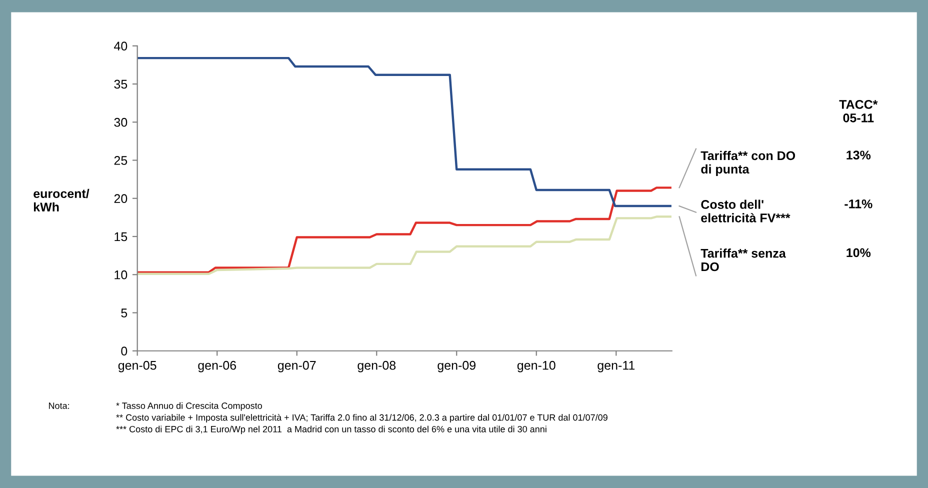 The image size is (928, 488). What do you see at coordinates (858, 253) in the screenshot?
I see `text: 10%` at bounding box center [858, 253].